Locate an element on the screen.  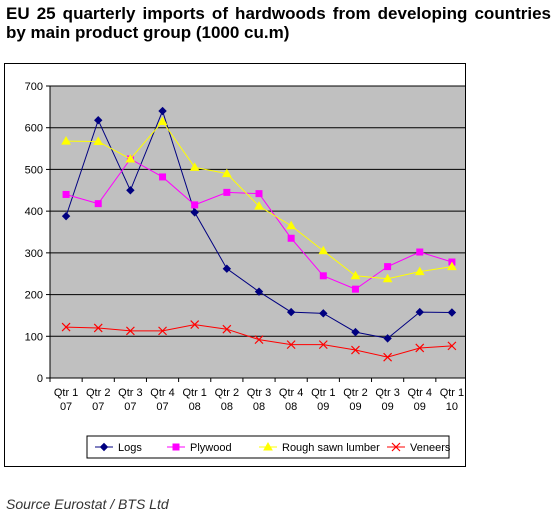
y-tick-label: 300 is located at coordinates (34, 254).